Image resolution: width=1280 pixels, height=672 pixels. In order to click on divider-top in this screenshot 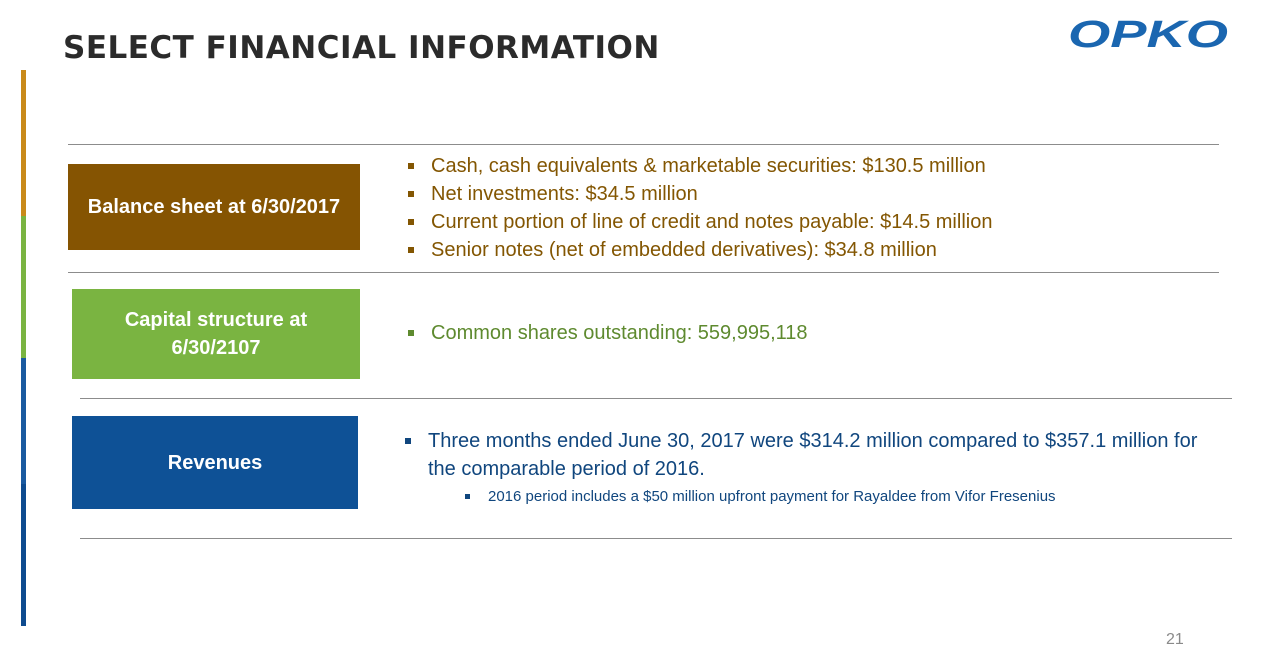, I will do `click(643, 144)`.